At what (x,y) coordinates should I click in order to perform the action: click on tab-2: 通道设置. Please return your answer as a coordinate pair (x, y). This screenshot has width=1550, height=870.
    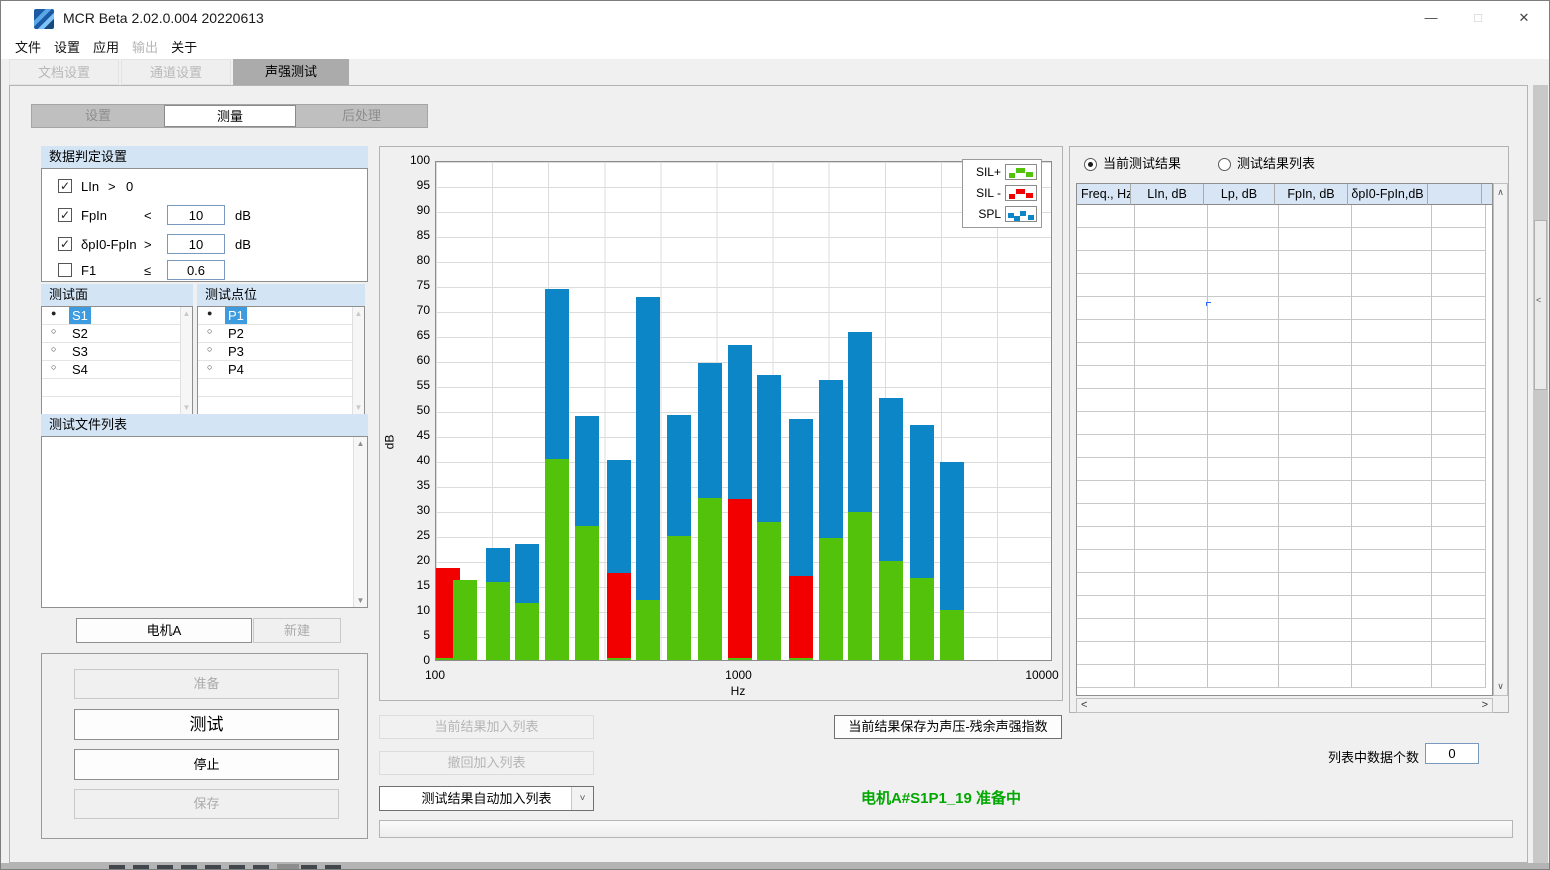
    Looking at the image, I should click on (176, 72).